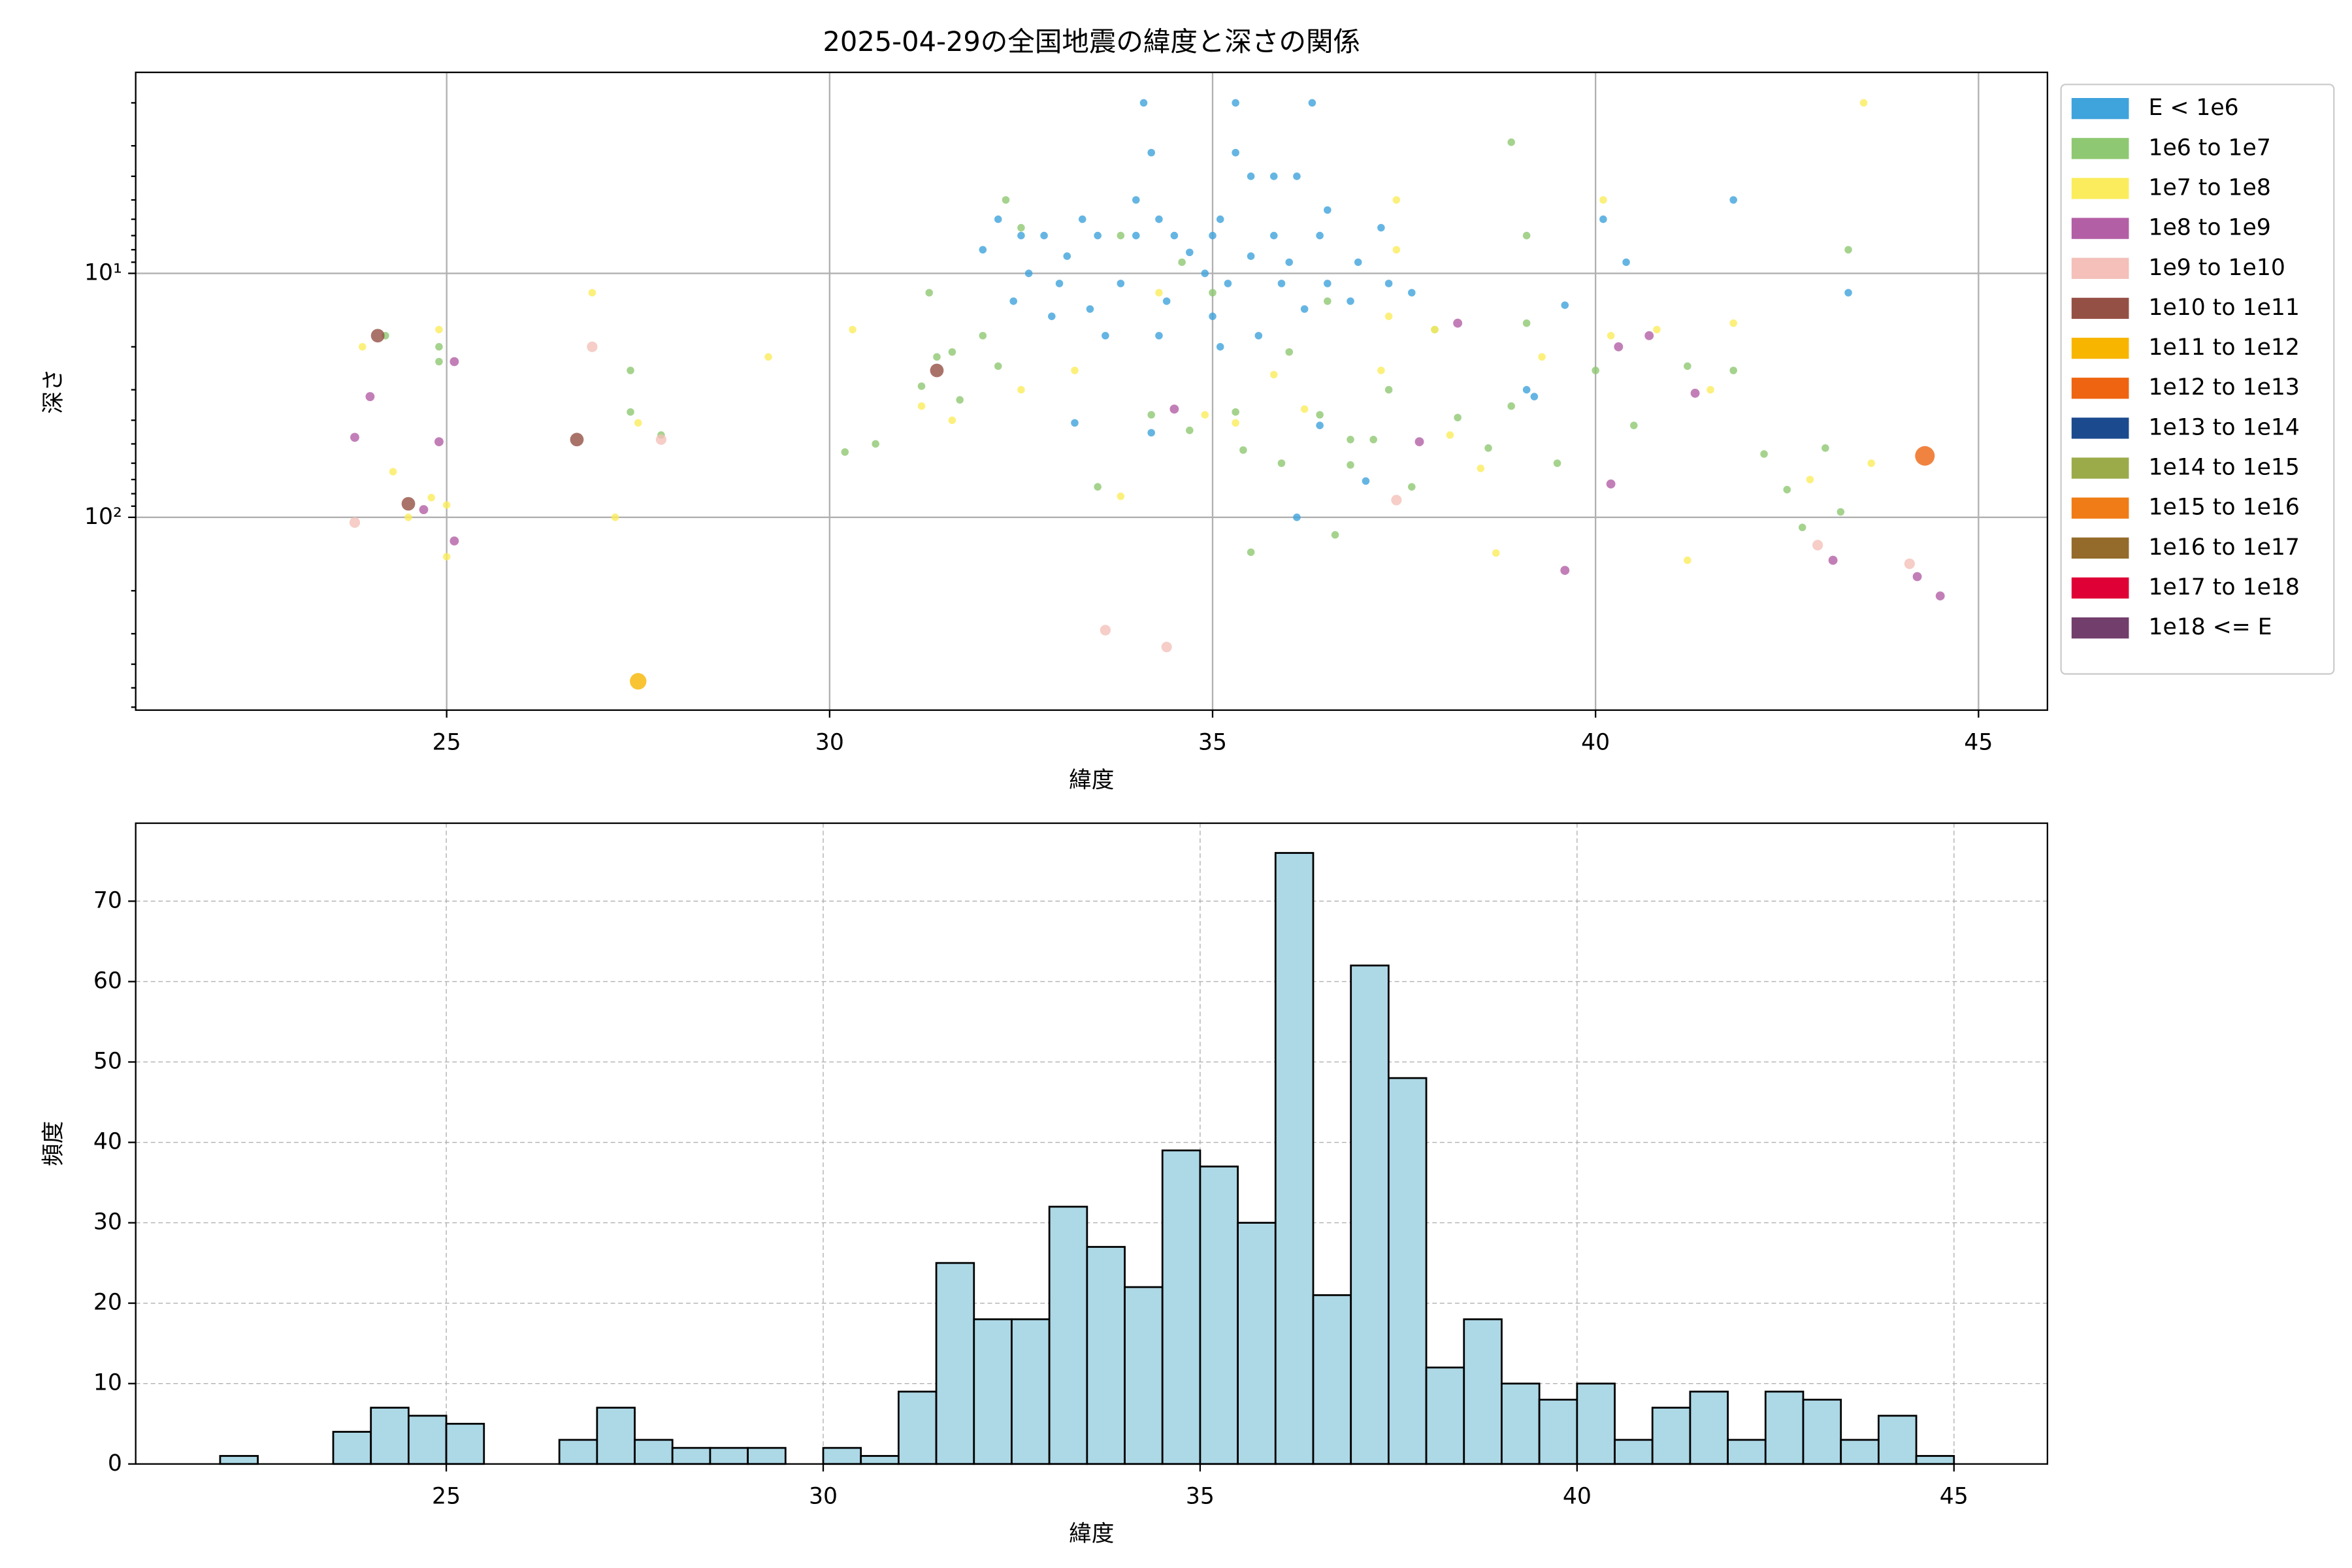 Image resolution: width=2352 pixels, height=1568 pixels. I want to click on legend-label: 1e12 to 1e13, so click(2223, 387).